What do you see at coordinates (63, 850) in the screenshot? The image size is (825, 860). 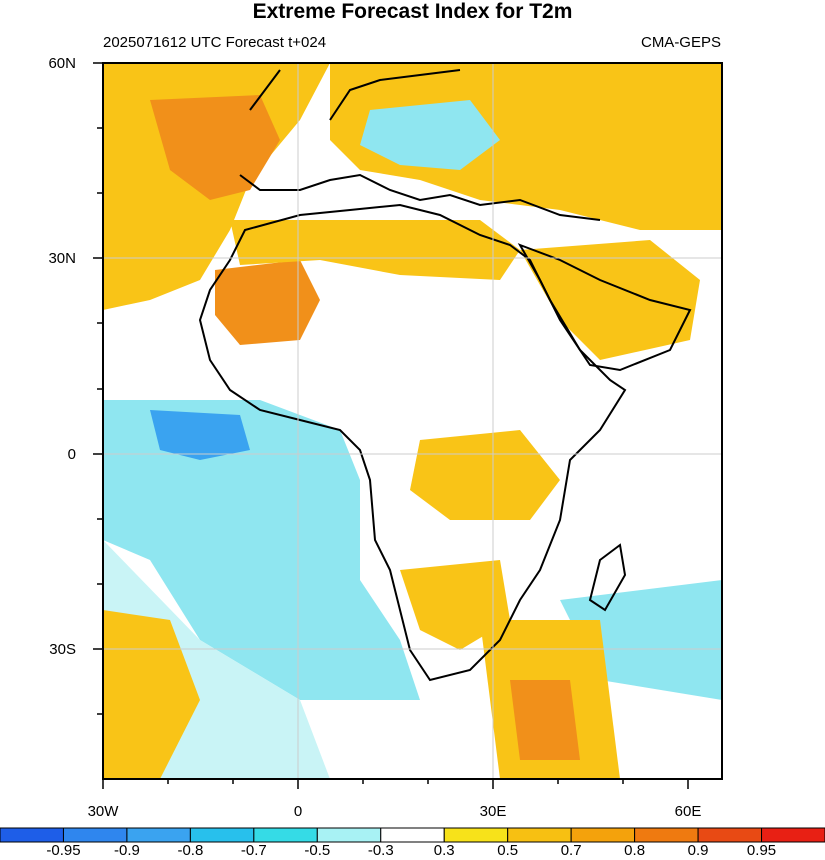 I see `colorbar-label: -0.95` at bounding box center [63, 850].